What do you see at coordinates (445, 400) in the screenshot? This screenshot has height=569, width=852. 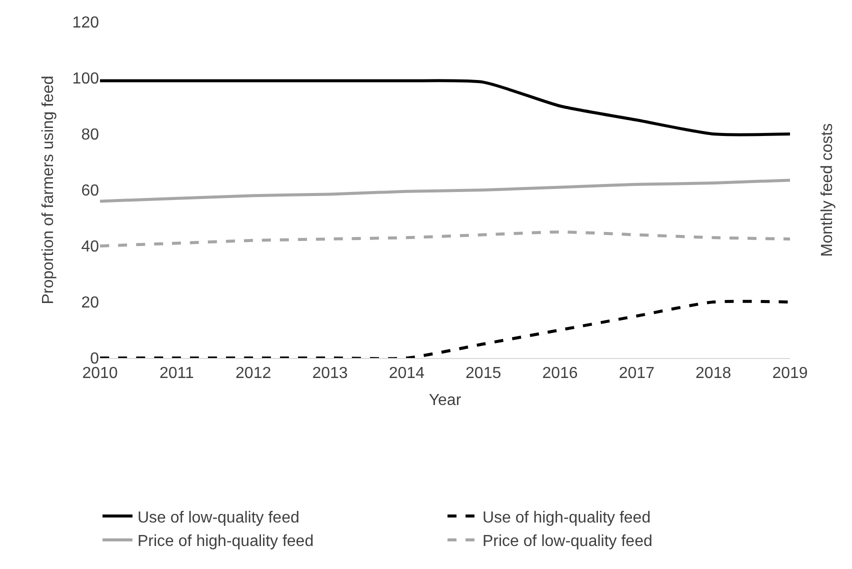 I see `x-axis-title: Year` at bounding box center [445, 400].